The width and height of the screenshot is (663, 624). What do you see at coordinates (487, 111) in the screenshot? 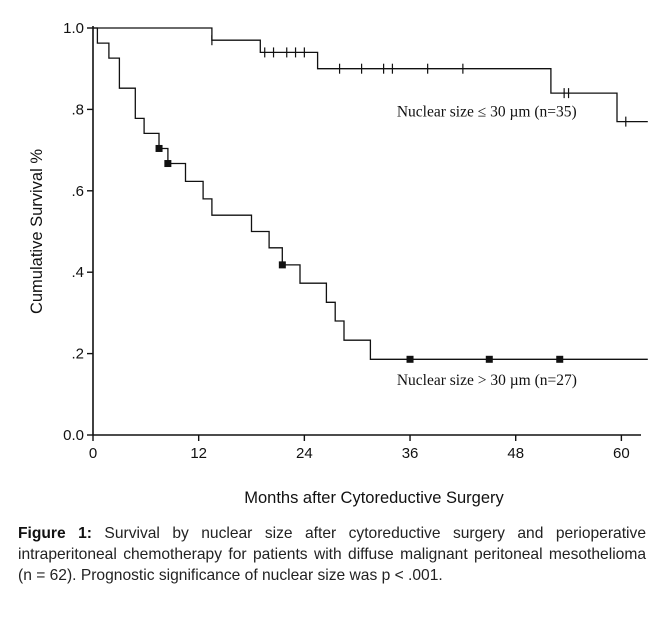
I see `series-annotation-1: Nuclear size ≤ 30 µm (n=35)` at bounding box center [487, 111].